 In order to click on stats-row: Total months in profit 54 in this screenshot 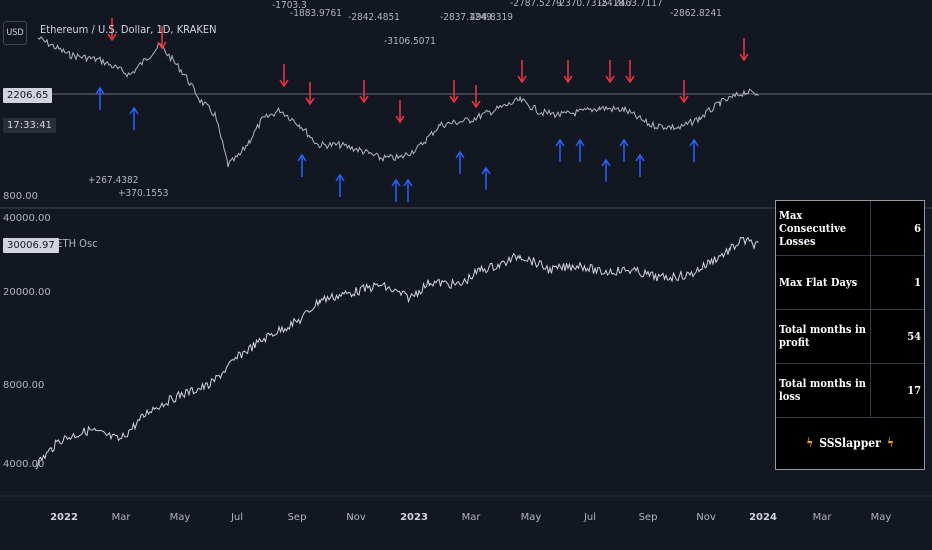, I will do `click(850, 336)`.